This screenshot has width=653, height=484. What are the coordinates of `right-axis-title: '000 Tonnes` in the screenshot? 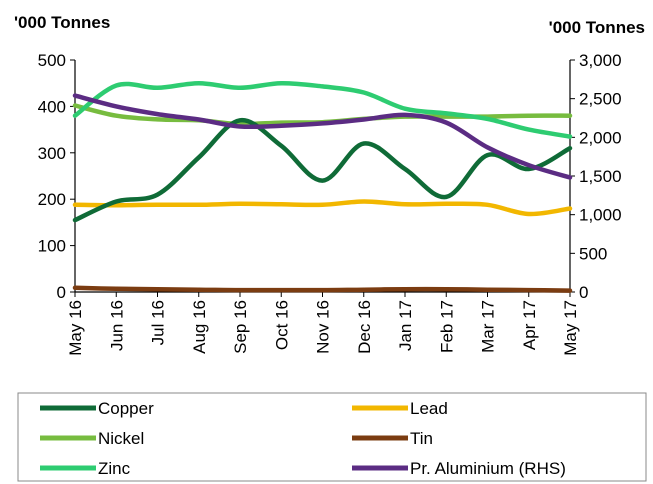 It's located at (597, 27).